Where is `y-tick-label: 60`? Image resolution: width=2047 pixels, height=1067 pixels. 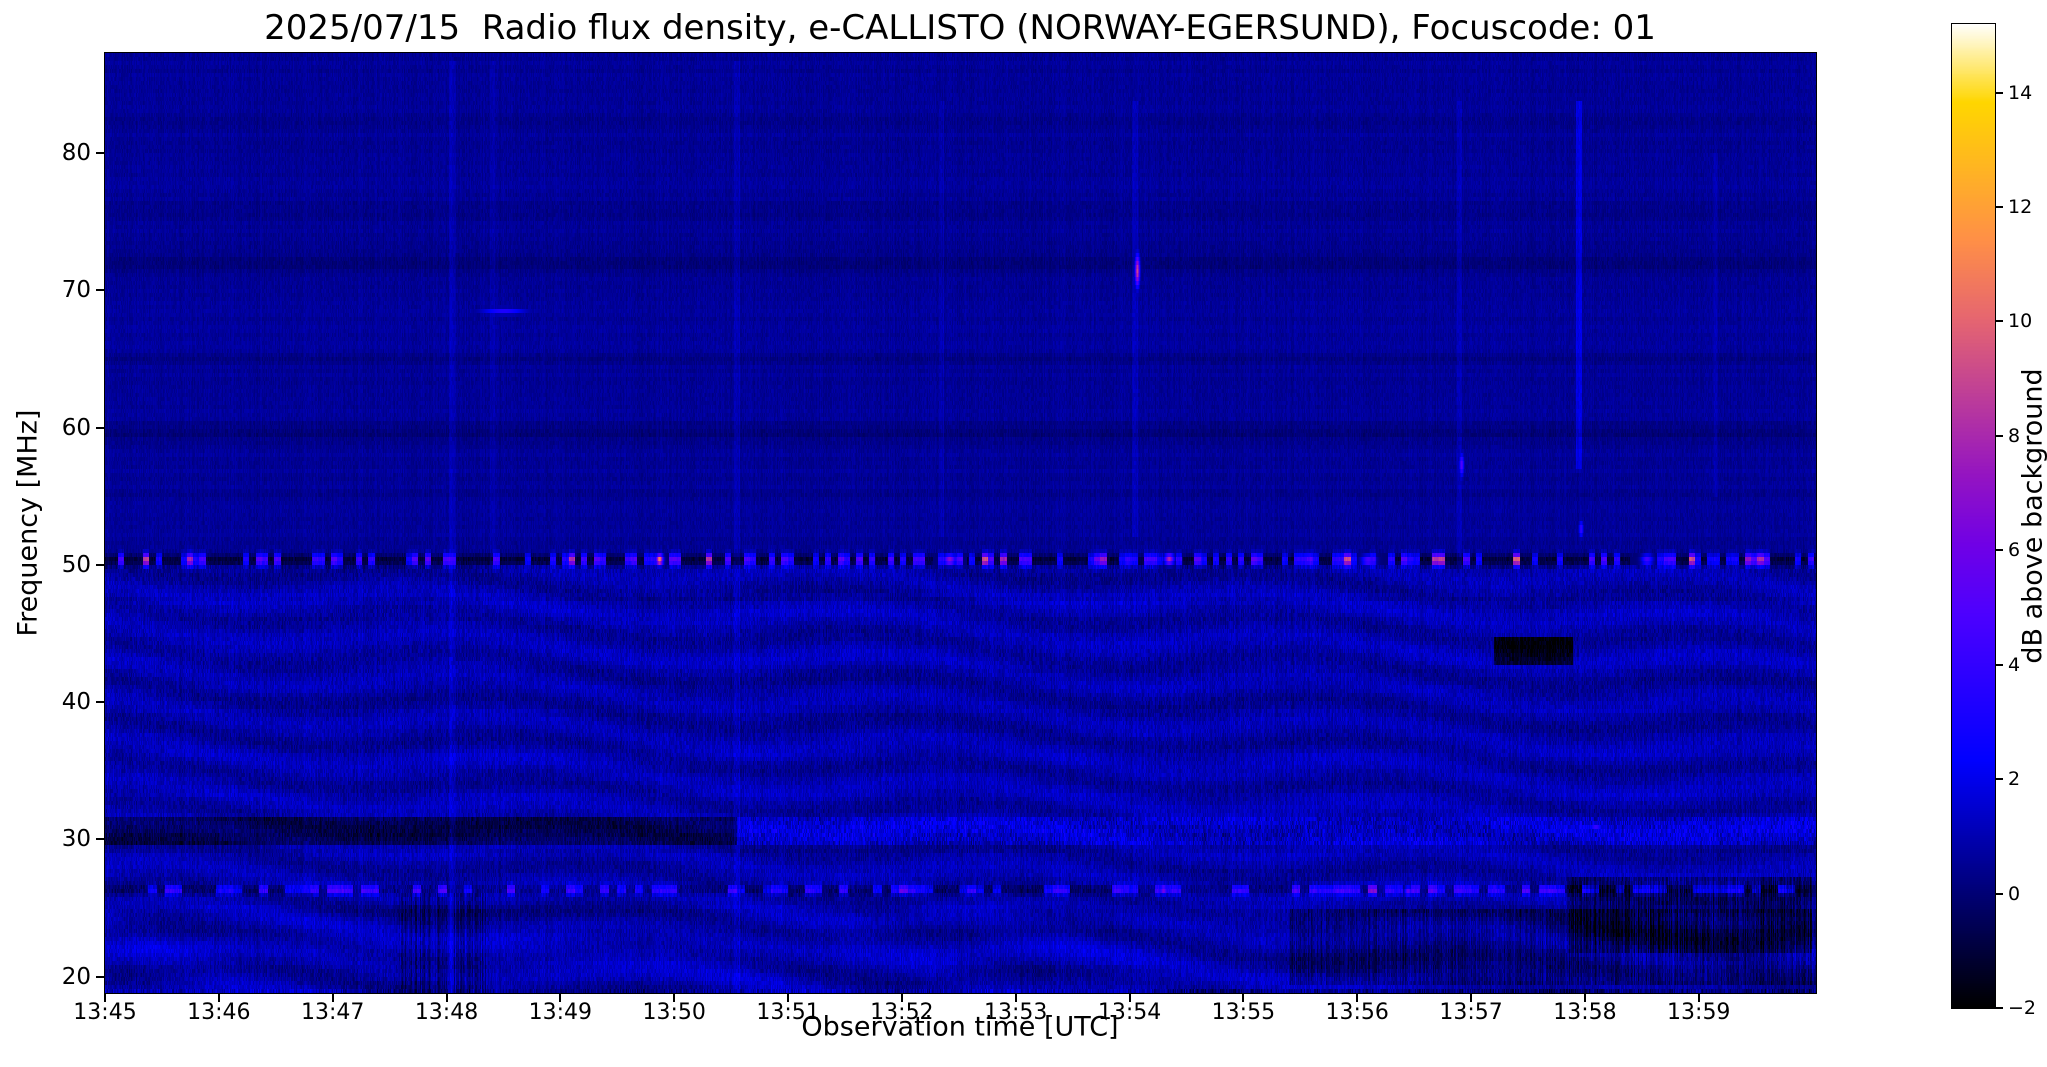 y-tick-label: 60 is located at coordinates (76, 427).